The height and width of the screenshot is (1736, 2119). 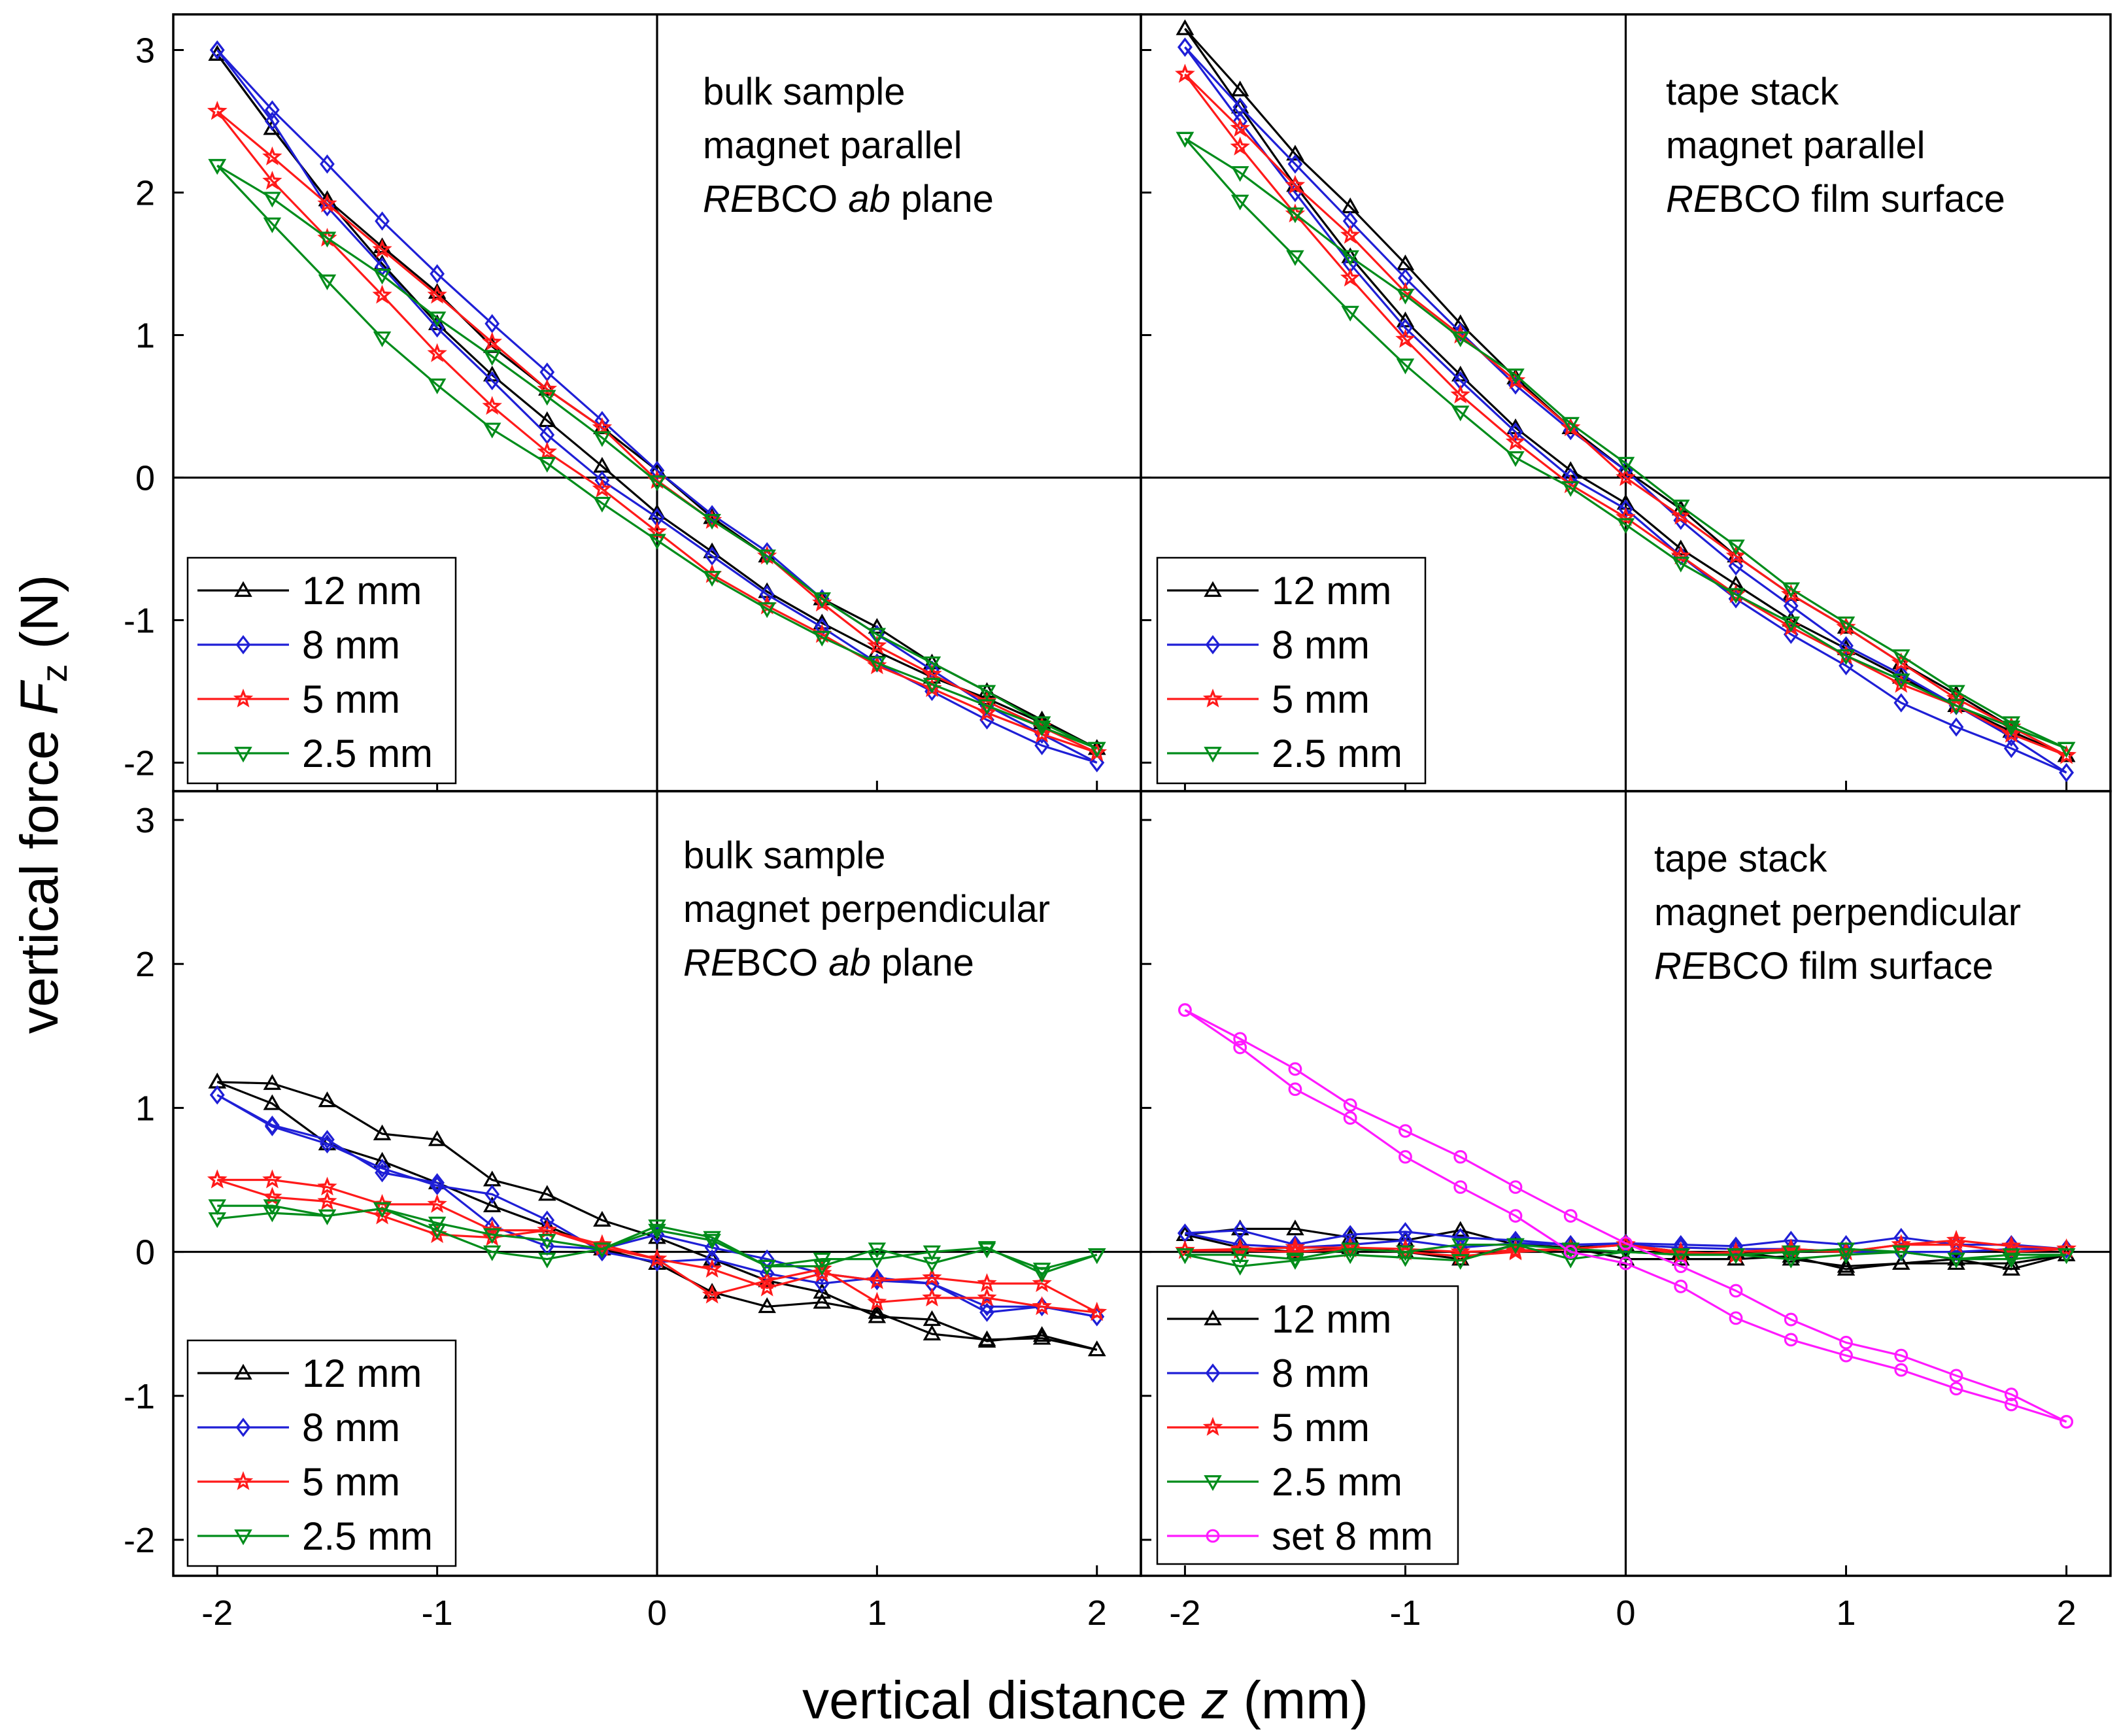 I want to click on y-tick-label: 2, so click(x=145, y=964).